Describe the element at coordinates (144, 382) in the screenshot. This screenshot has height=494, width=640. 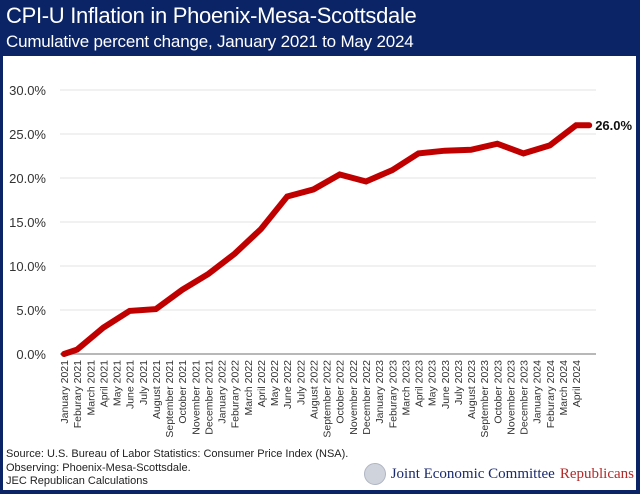
I see `x-tick-label: July 2021` at that location.